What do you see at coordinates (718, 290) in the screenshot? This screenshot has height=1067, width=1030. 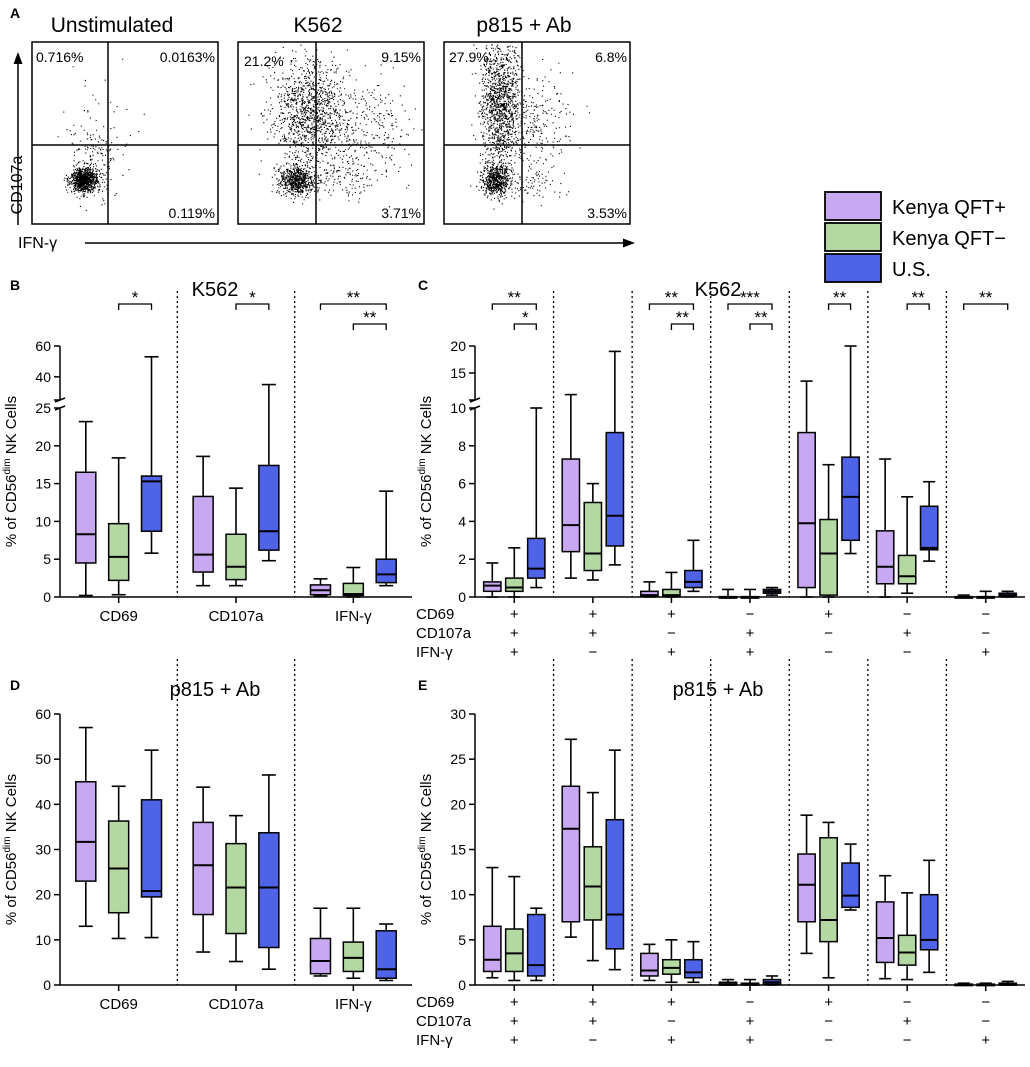 I see `panel-c-title: K562` at bounding box center [718, 290].